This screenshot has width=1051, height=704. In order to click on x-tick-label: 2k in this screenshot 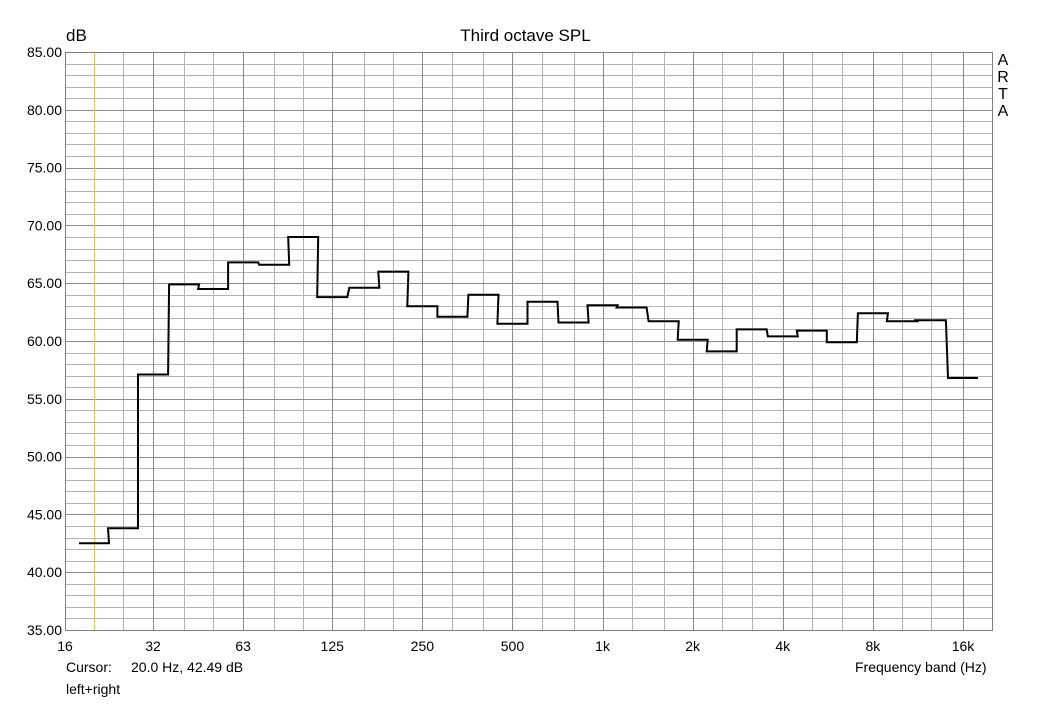, I will do `click(693, 646)`.